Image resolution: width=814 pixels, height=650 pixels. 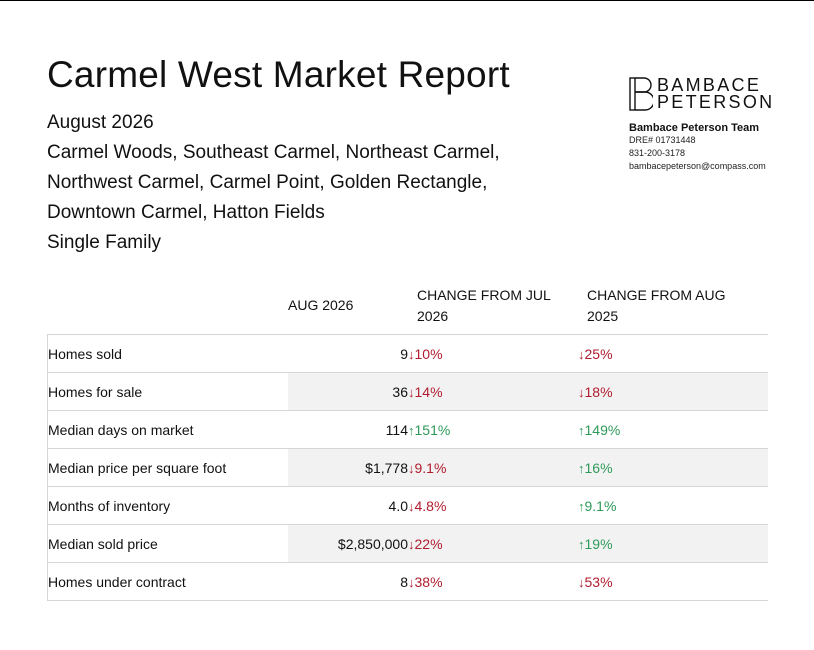 I want to click on brand-wordmark: BAMBACE PETERSON, so click(x=716, y=93).